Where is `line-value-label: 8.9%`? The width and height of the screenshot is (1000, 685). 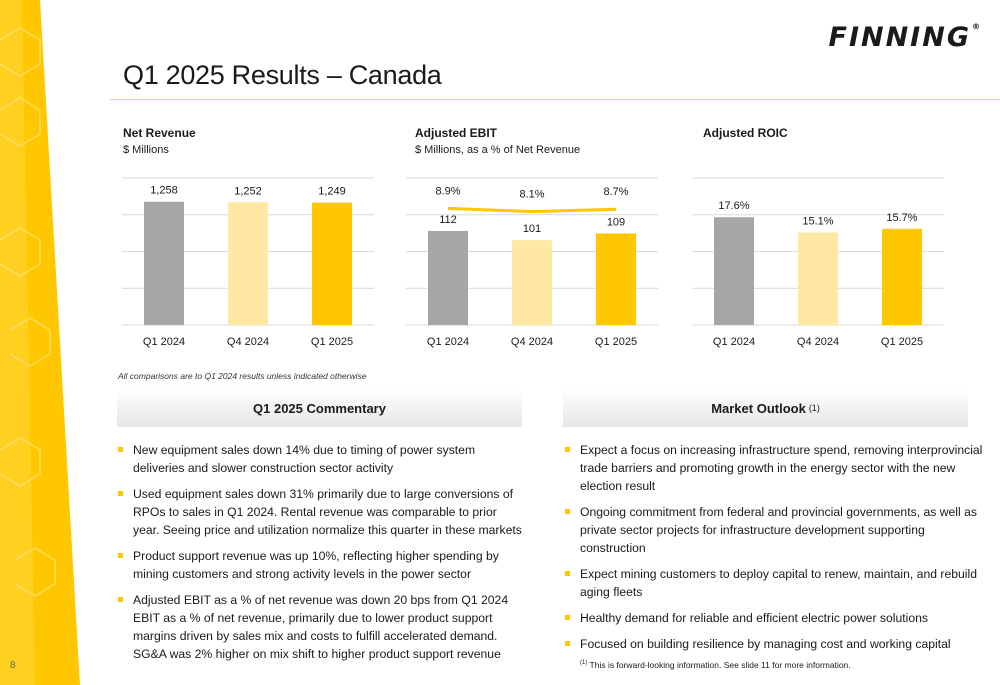 line-value-label: 8.9% is located at coordinates (447, 191).